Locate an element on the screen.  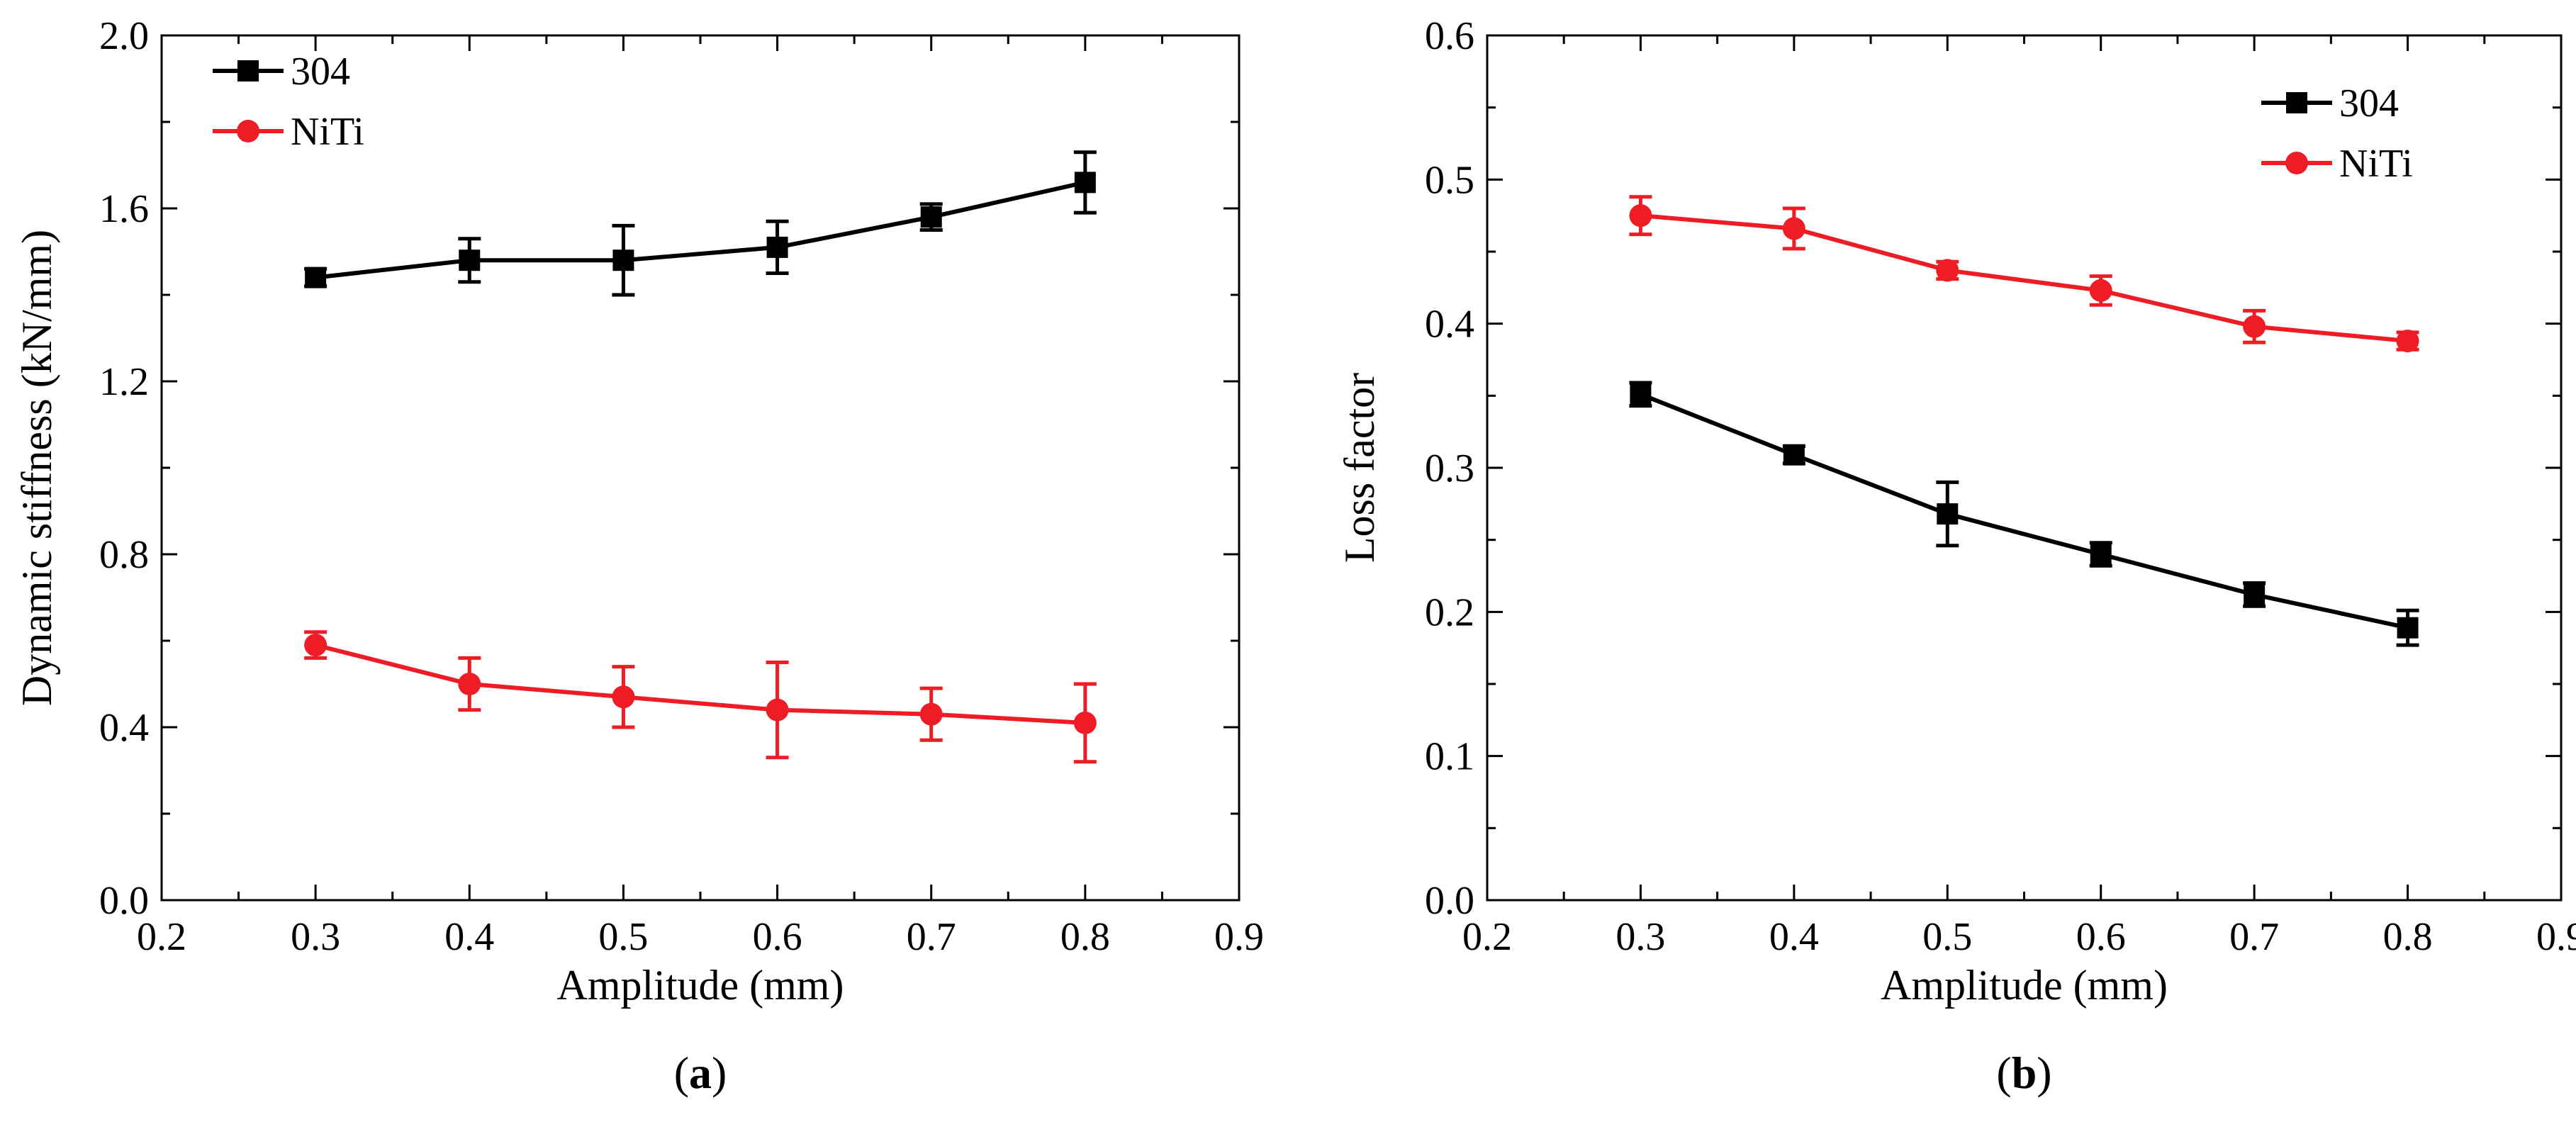
y-tick-label: 1.6 is located at coordinates (124, 209).